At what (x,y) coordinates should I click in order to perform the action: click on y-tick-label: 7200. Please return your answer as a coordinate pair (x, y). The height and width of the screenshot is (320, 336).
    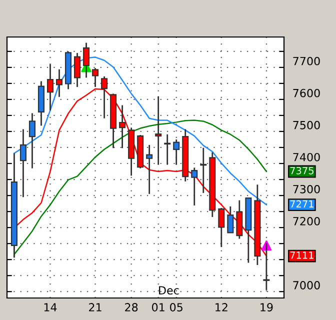
    Looking at the image, I should click on (306, 221).